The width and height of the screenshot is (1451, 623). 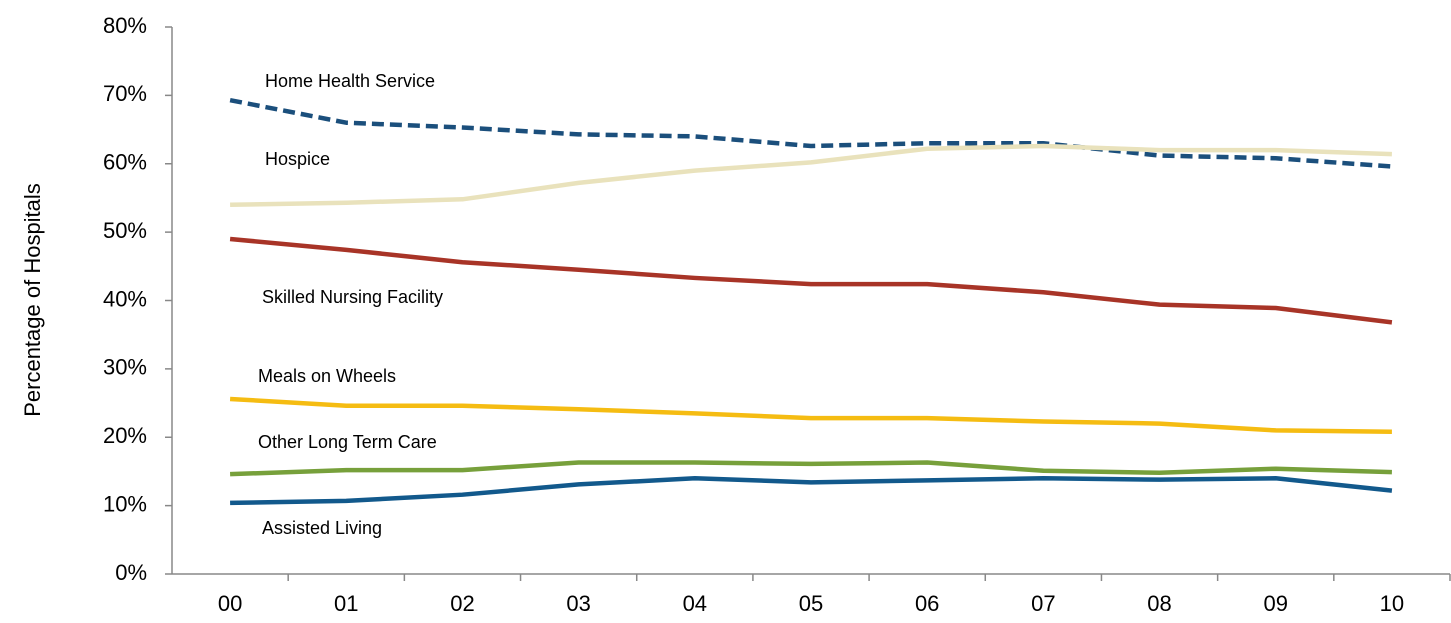 I want to click on y-tick-label: 20%, so click(x=125, y=435).